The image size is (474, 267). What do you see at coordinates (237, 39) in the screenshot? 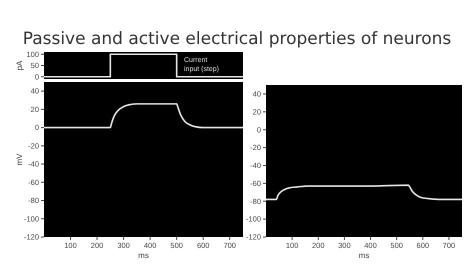
I see `chart-title: Passive and active electrical properties of neurons` at bounding box center [237, 39].